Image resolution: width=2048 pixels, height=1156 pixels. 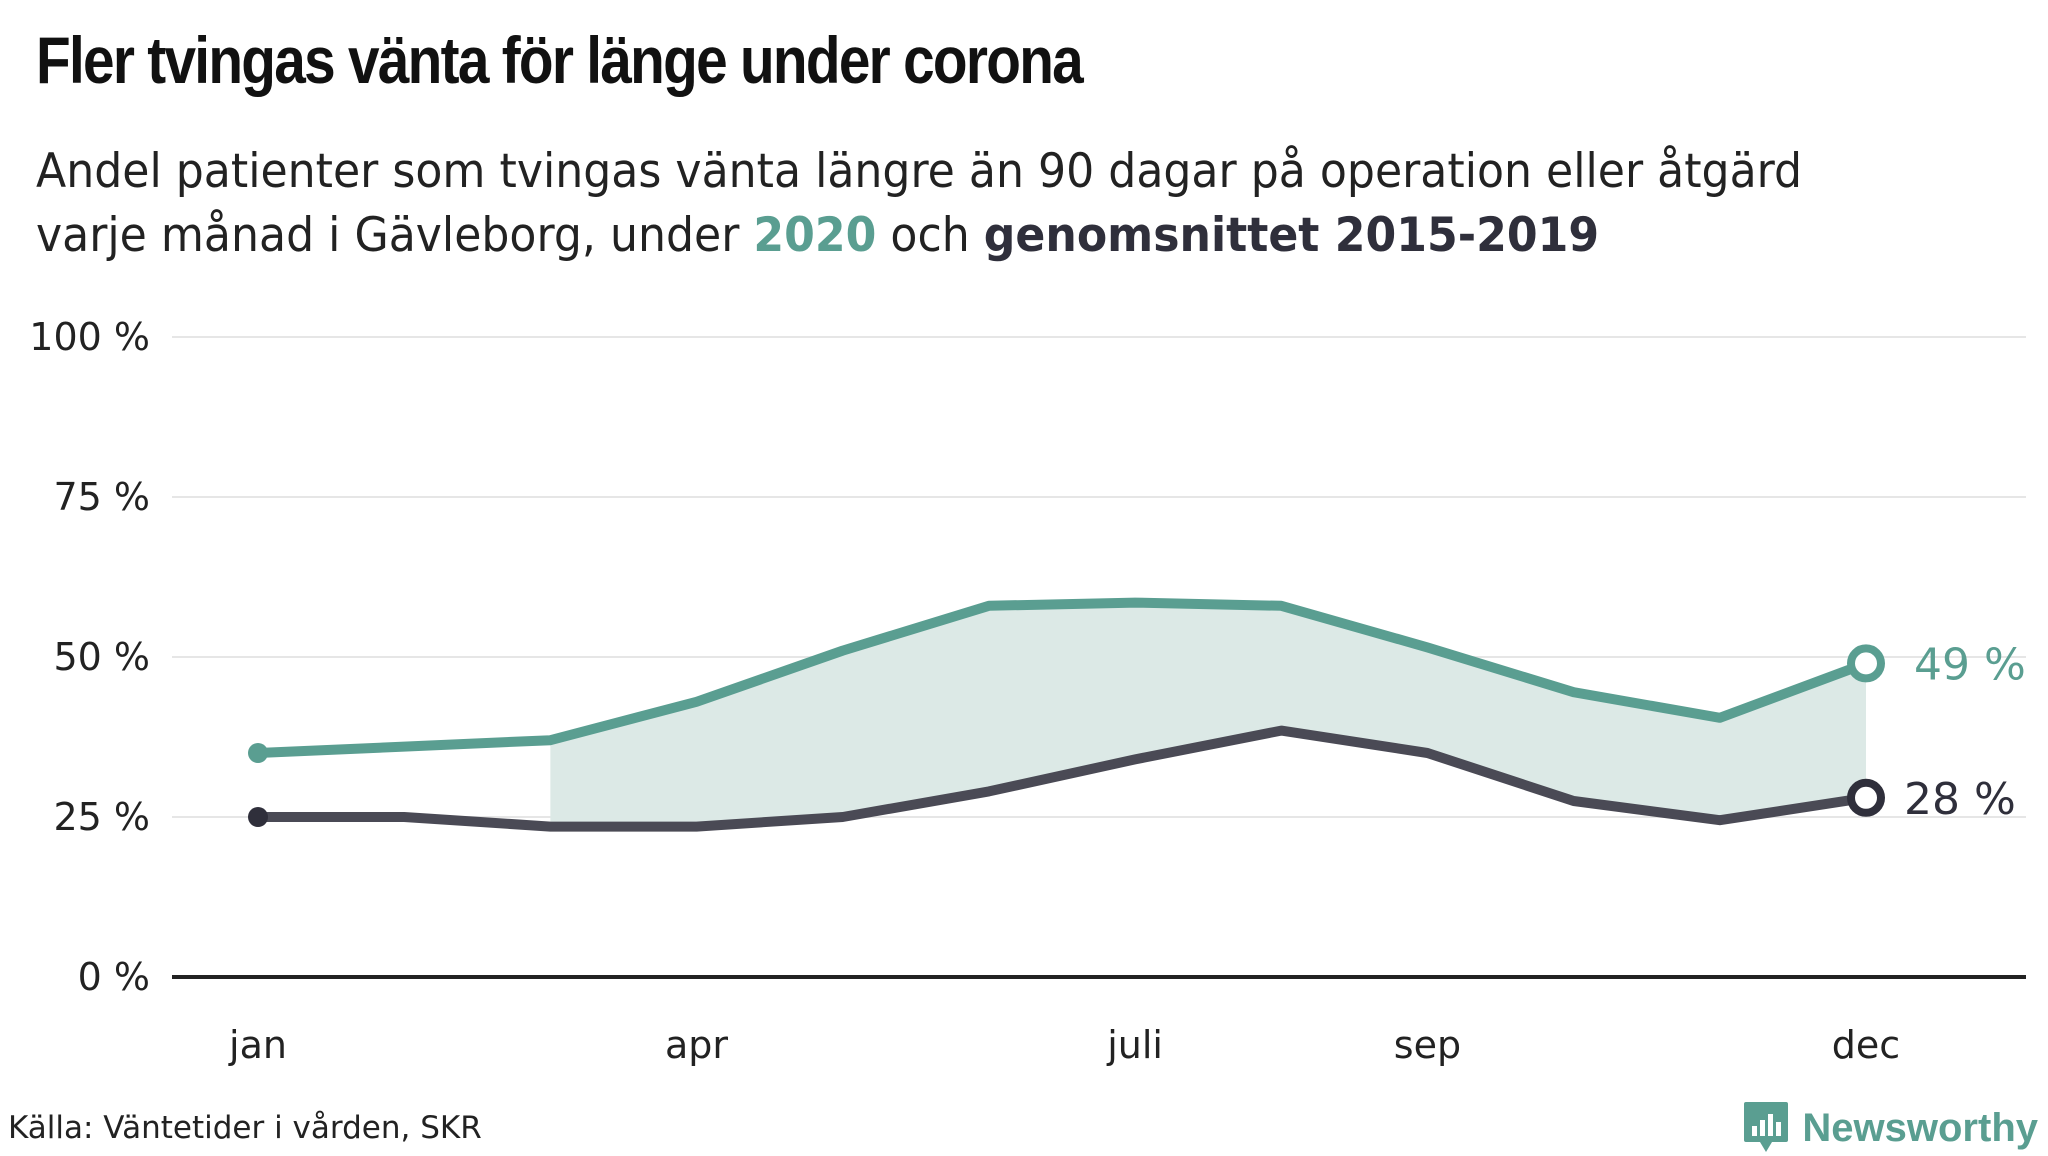 I want to click on x-tick-label-jan: jan, so click(x=257, y=1045).